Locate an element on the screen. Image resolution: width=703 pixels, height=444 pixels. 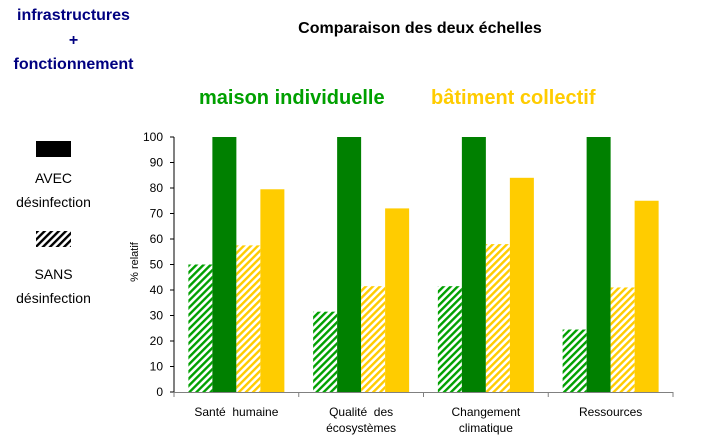
legend-sans-line2: désinfection is located at coordinates (53, 298).